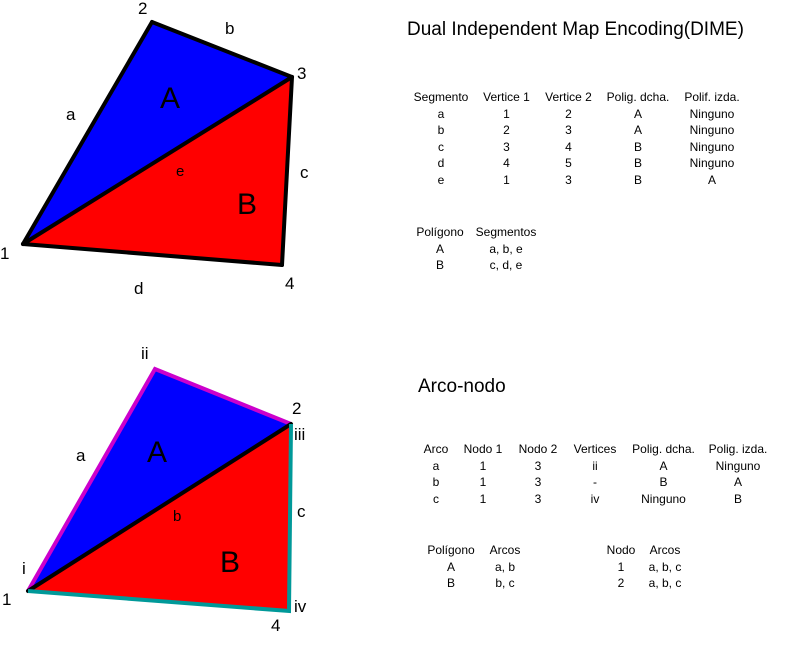 The height and width of the screenshot is (664, 800). What do you see at coordinates (568, 97) in the screenshot?
I see `column-header: Vertice 2` at bounding box center [568, 97].